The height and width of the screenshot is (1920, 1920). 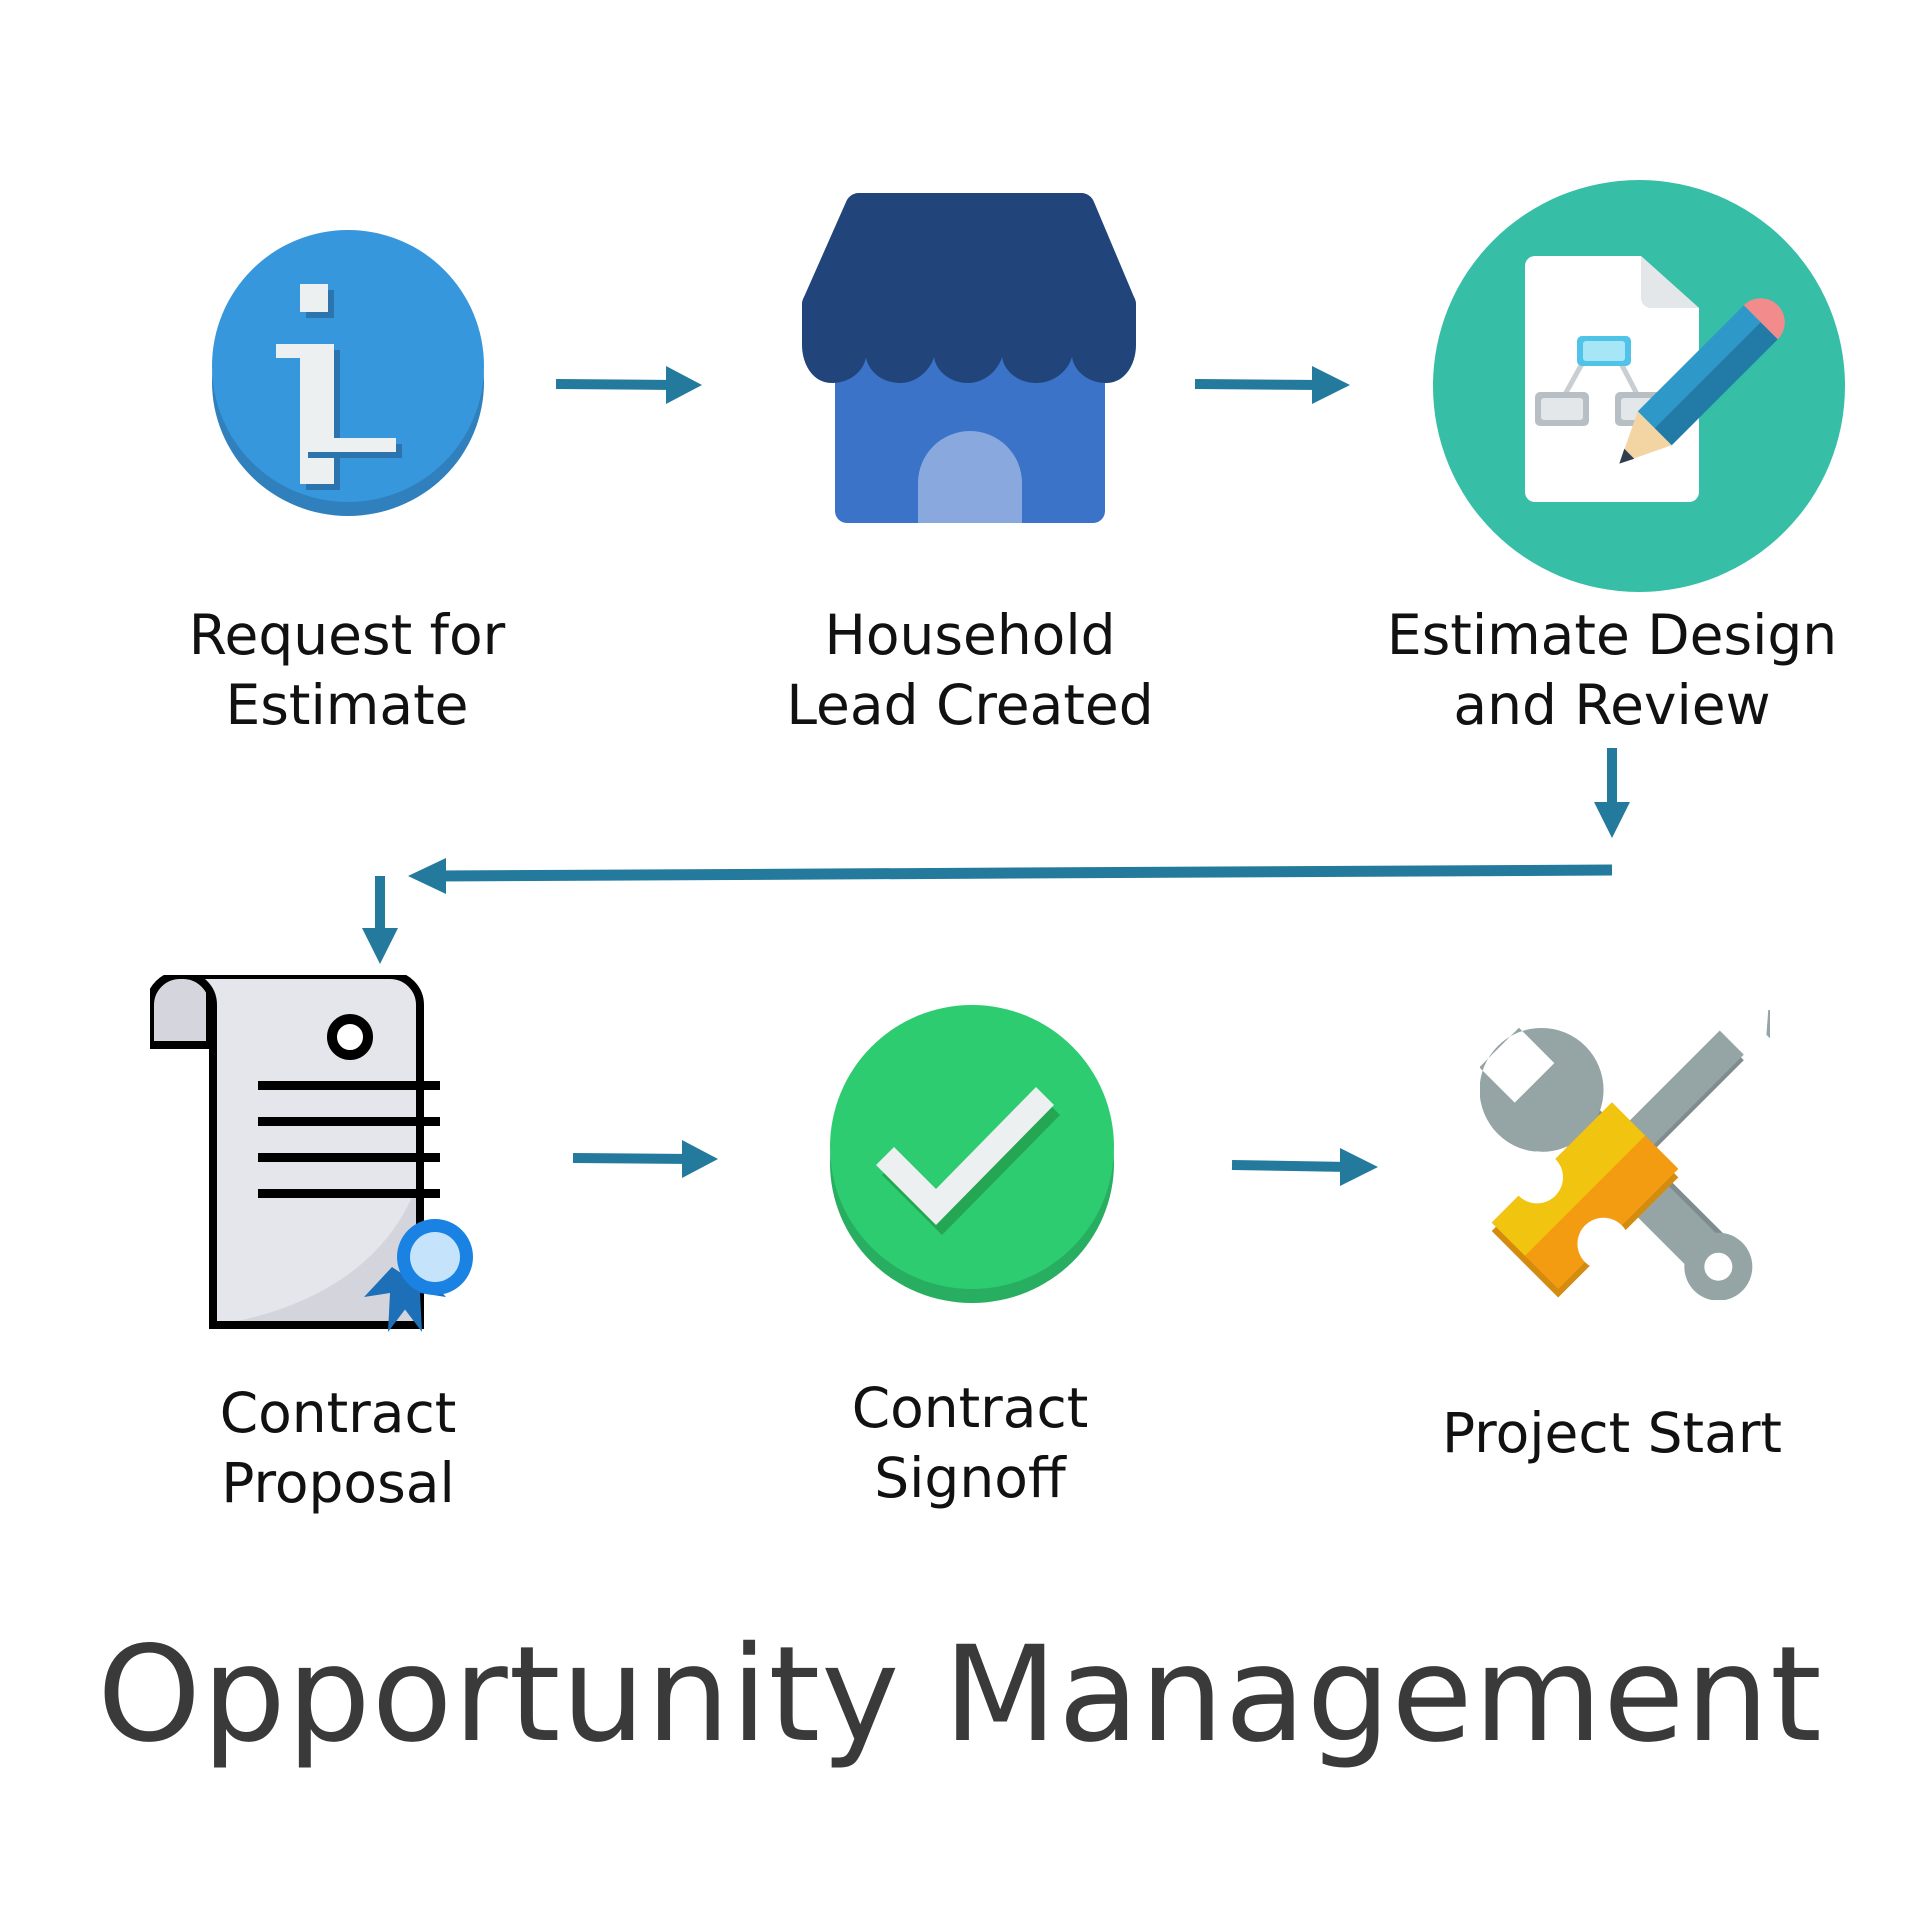 I want to click on diagram-title: Opportunity Management, so click(x=960, y=1695).